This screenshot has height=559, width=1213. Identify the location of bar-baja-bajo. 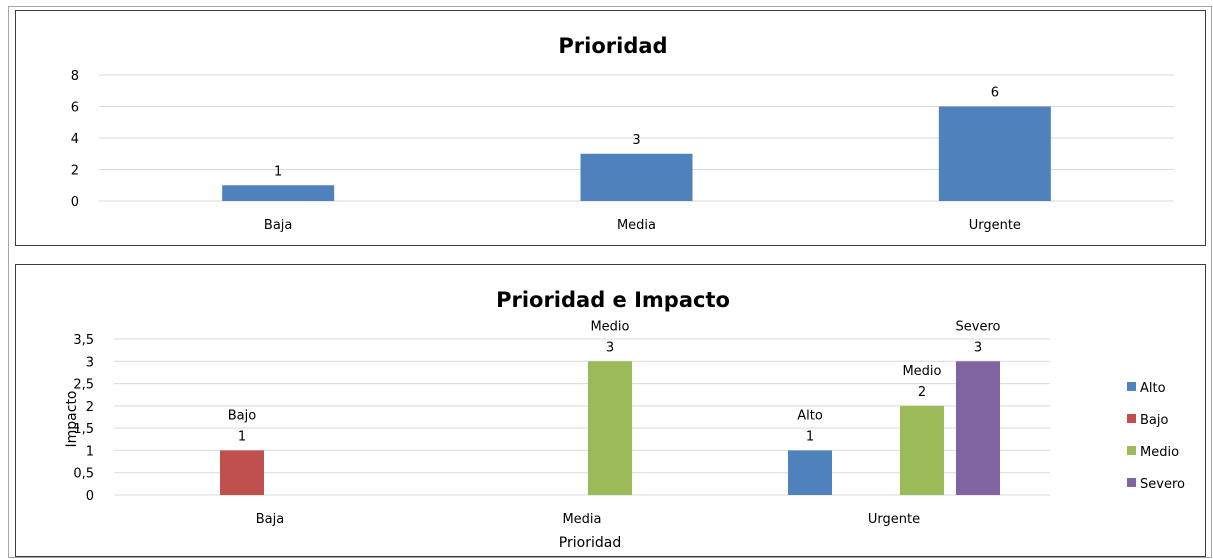
(242, 472).